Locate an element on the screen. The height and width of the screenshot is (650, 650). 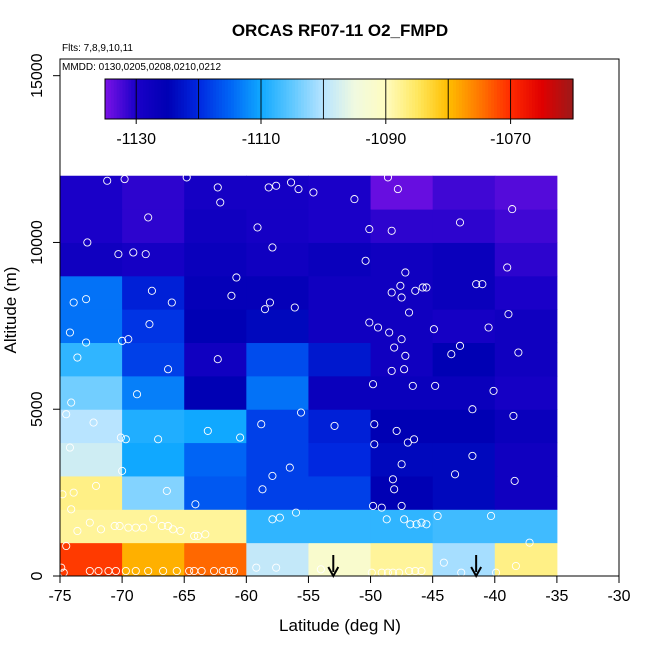
x-tick-label: -45 is located at coordinates (432, 596).